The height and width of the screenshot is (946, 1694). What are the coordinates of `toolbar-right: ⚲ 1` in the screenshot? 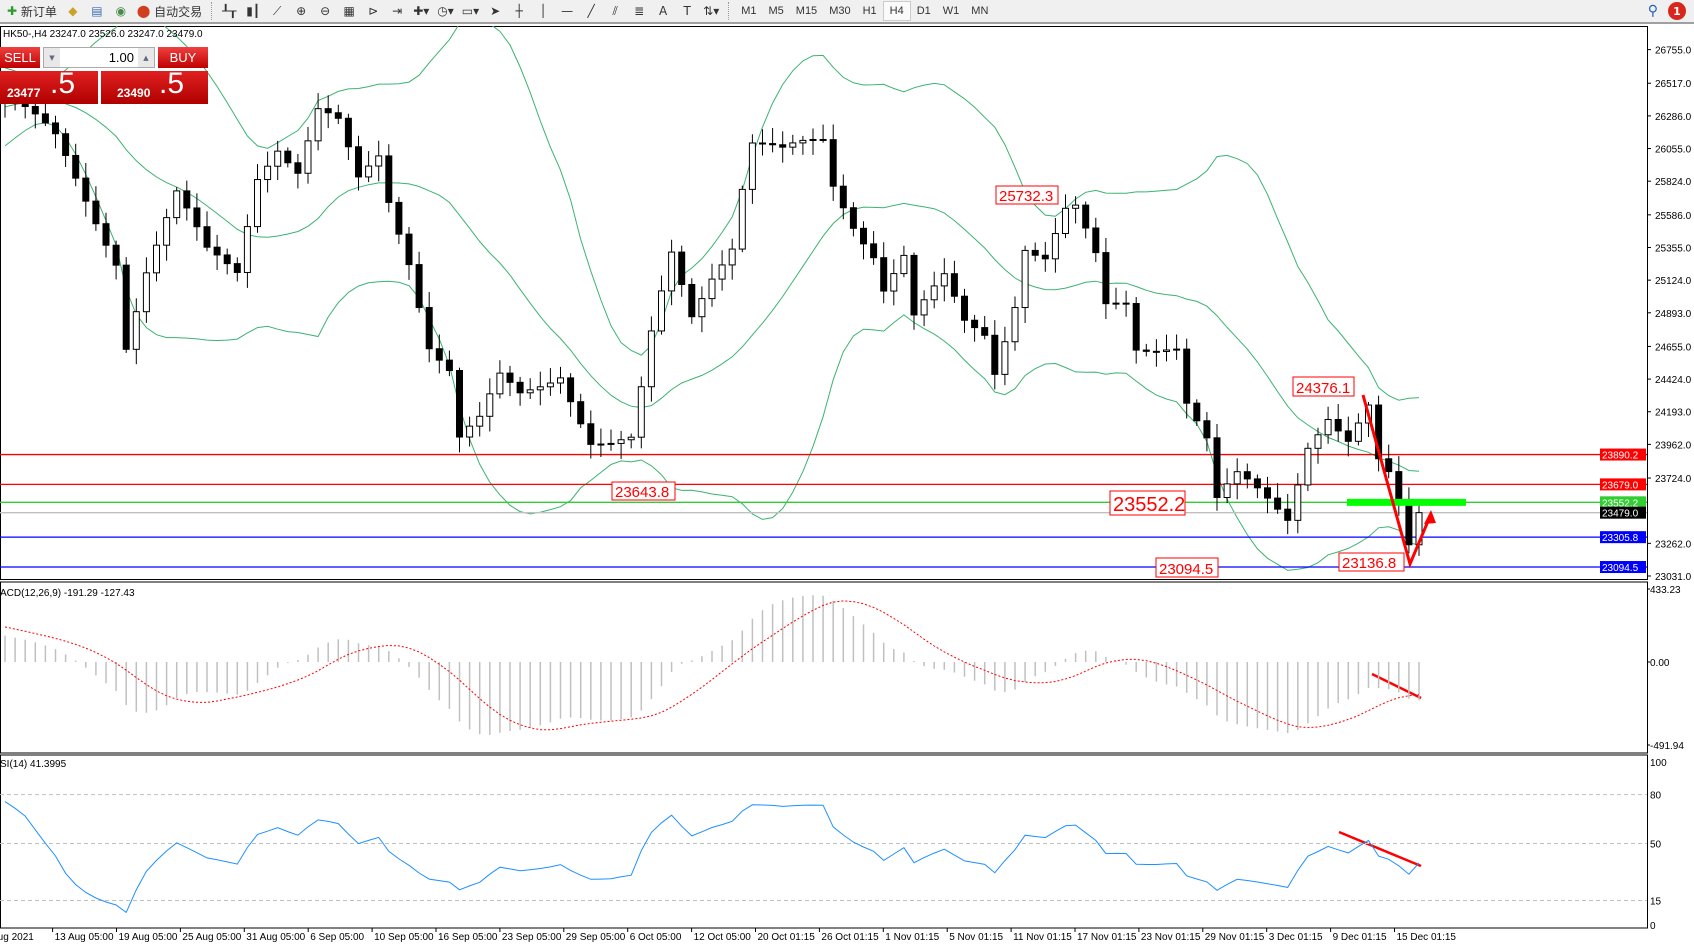 It's located at (1667, 11).